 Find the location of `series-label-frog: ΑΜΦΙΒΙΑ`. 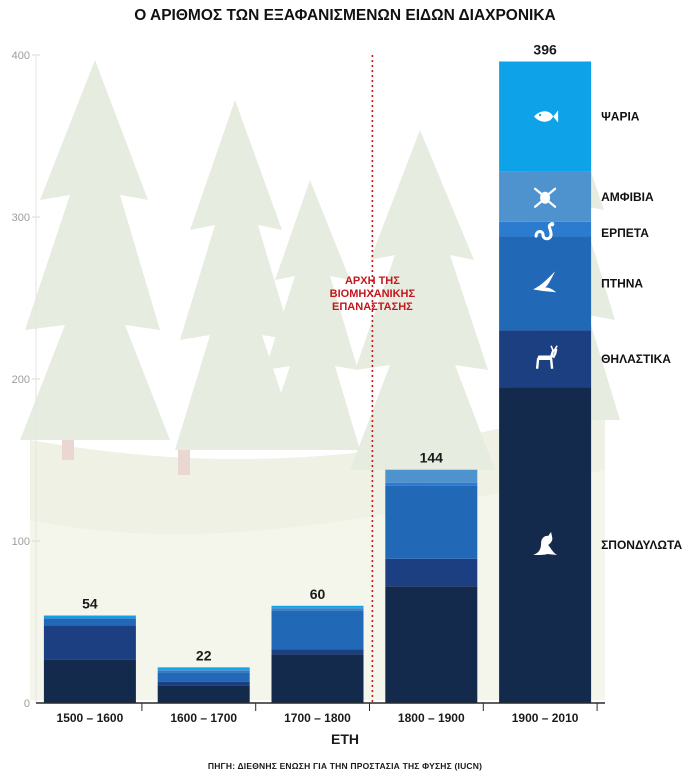

series-label-frog: ΑΜΦΙΒΙΑ is located at coordinates (627, 197).